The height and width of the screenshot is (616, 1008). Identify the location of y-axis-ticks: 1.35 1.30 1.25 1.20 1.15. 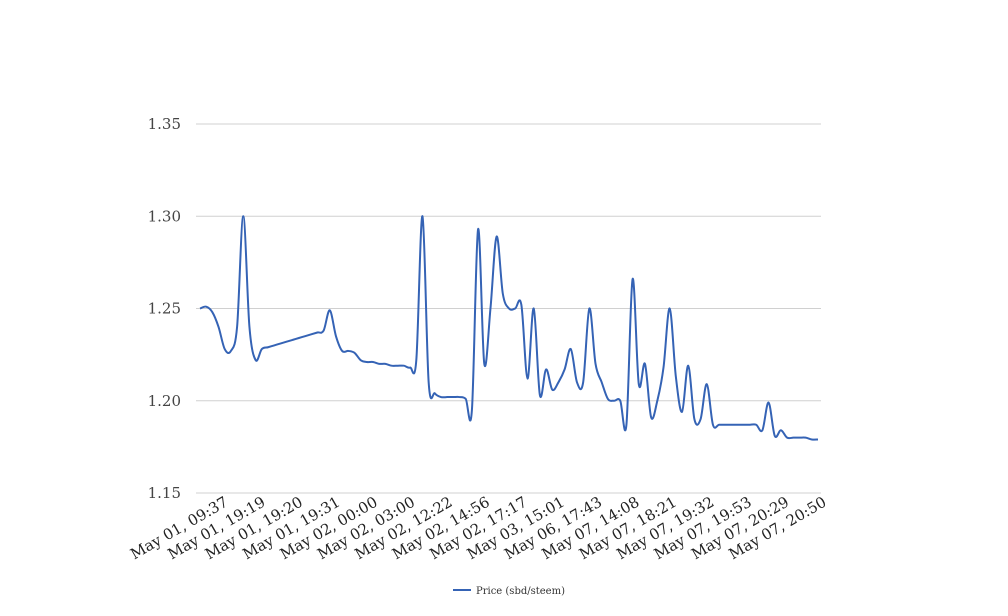
(164, 308).